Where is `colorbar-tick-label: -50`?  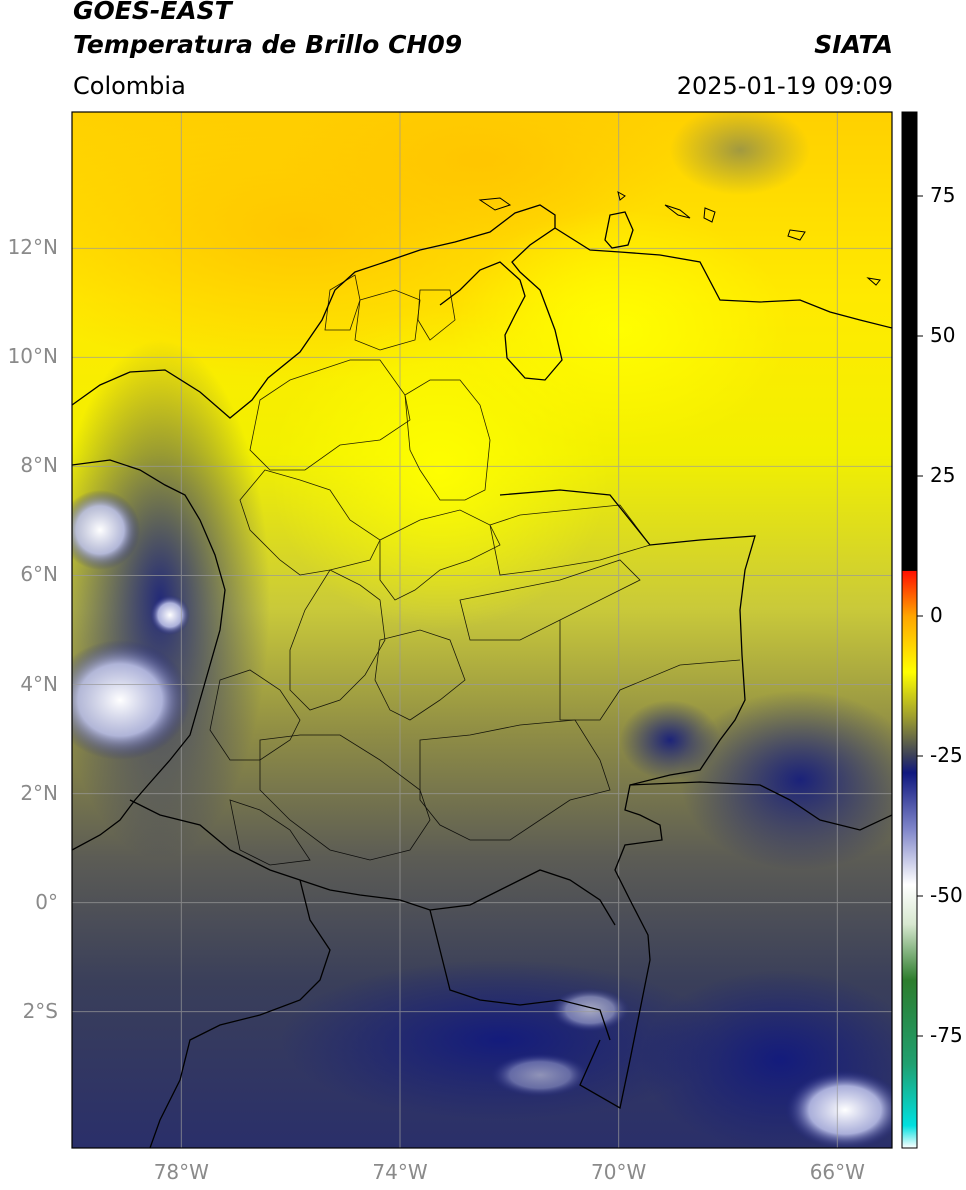
colorbar-tick-label: -50 is located at coordinates (946, 895).